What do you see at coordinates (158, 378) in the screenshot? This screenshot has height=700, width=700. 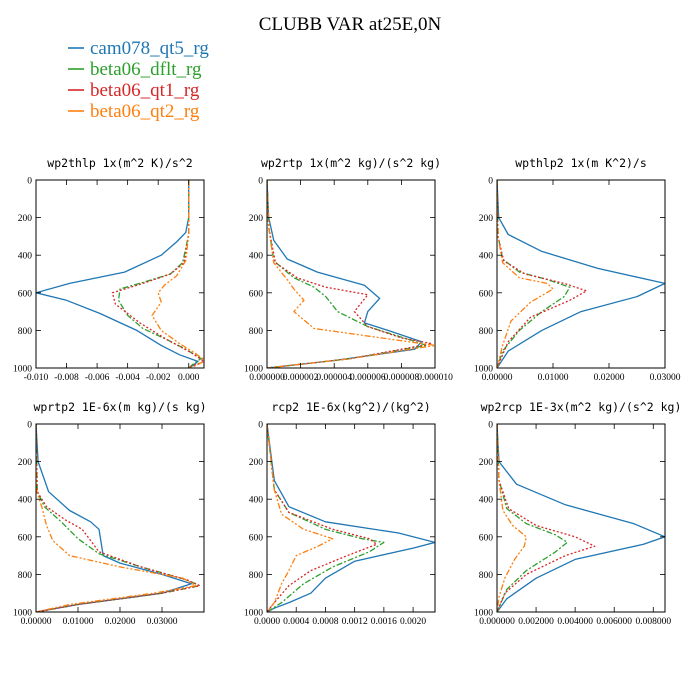 I see `x-tick-label: -0.002` at bounding box center [158, 378].